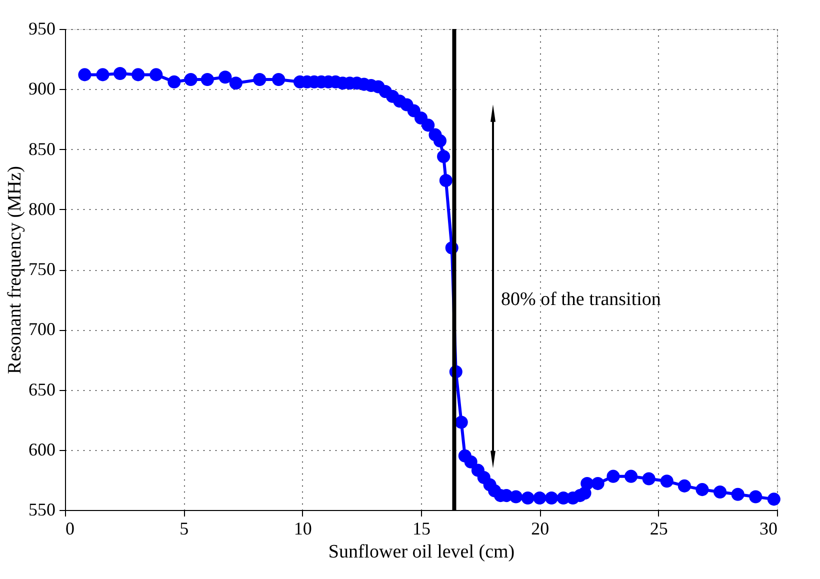 The width and height of the screenshot is (820, 579). What do you see at coordinates (421, 528) in the screenshot?
I see `x-tick-label: 15` at bounding box center [421, 528].